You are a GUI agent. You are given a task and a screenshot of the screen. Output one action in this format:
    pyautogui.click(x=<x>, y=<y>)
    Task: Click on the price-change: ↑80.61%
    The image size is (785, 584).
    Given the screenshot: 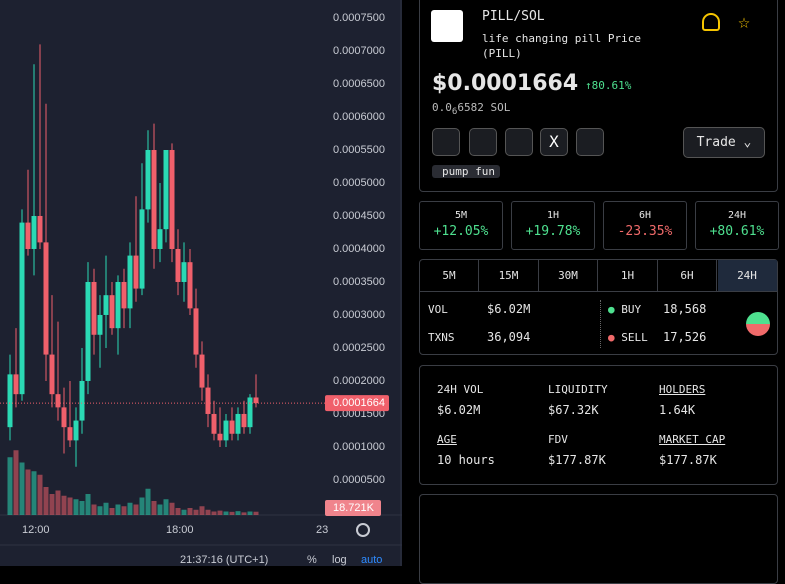 What is the action you would take?
    pyautogui.click(x=608, y=85)
    